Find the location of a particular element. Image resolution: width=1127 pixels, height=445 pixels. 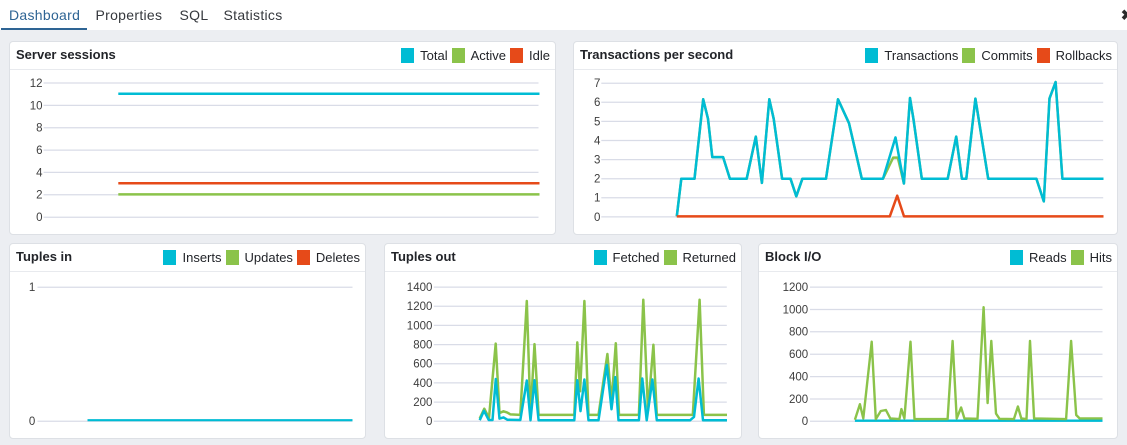

svg-text: 3 is located at coordinates (597, 161).